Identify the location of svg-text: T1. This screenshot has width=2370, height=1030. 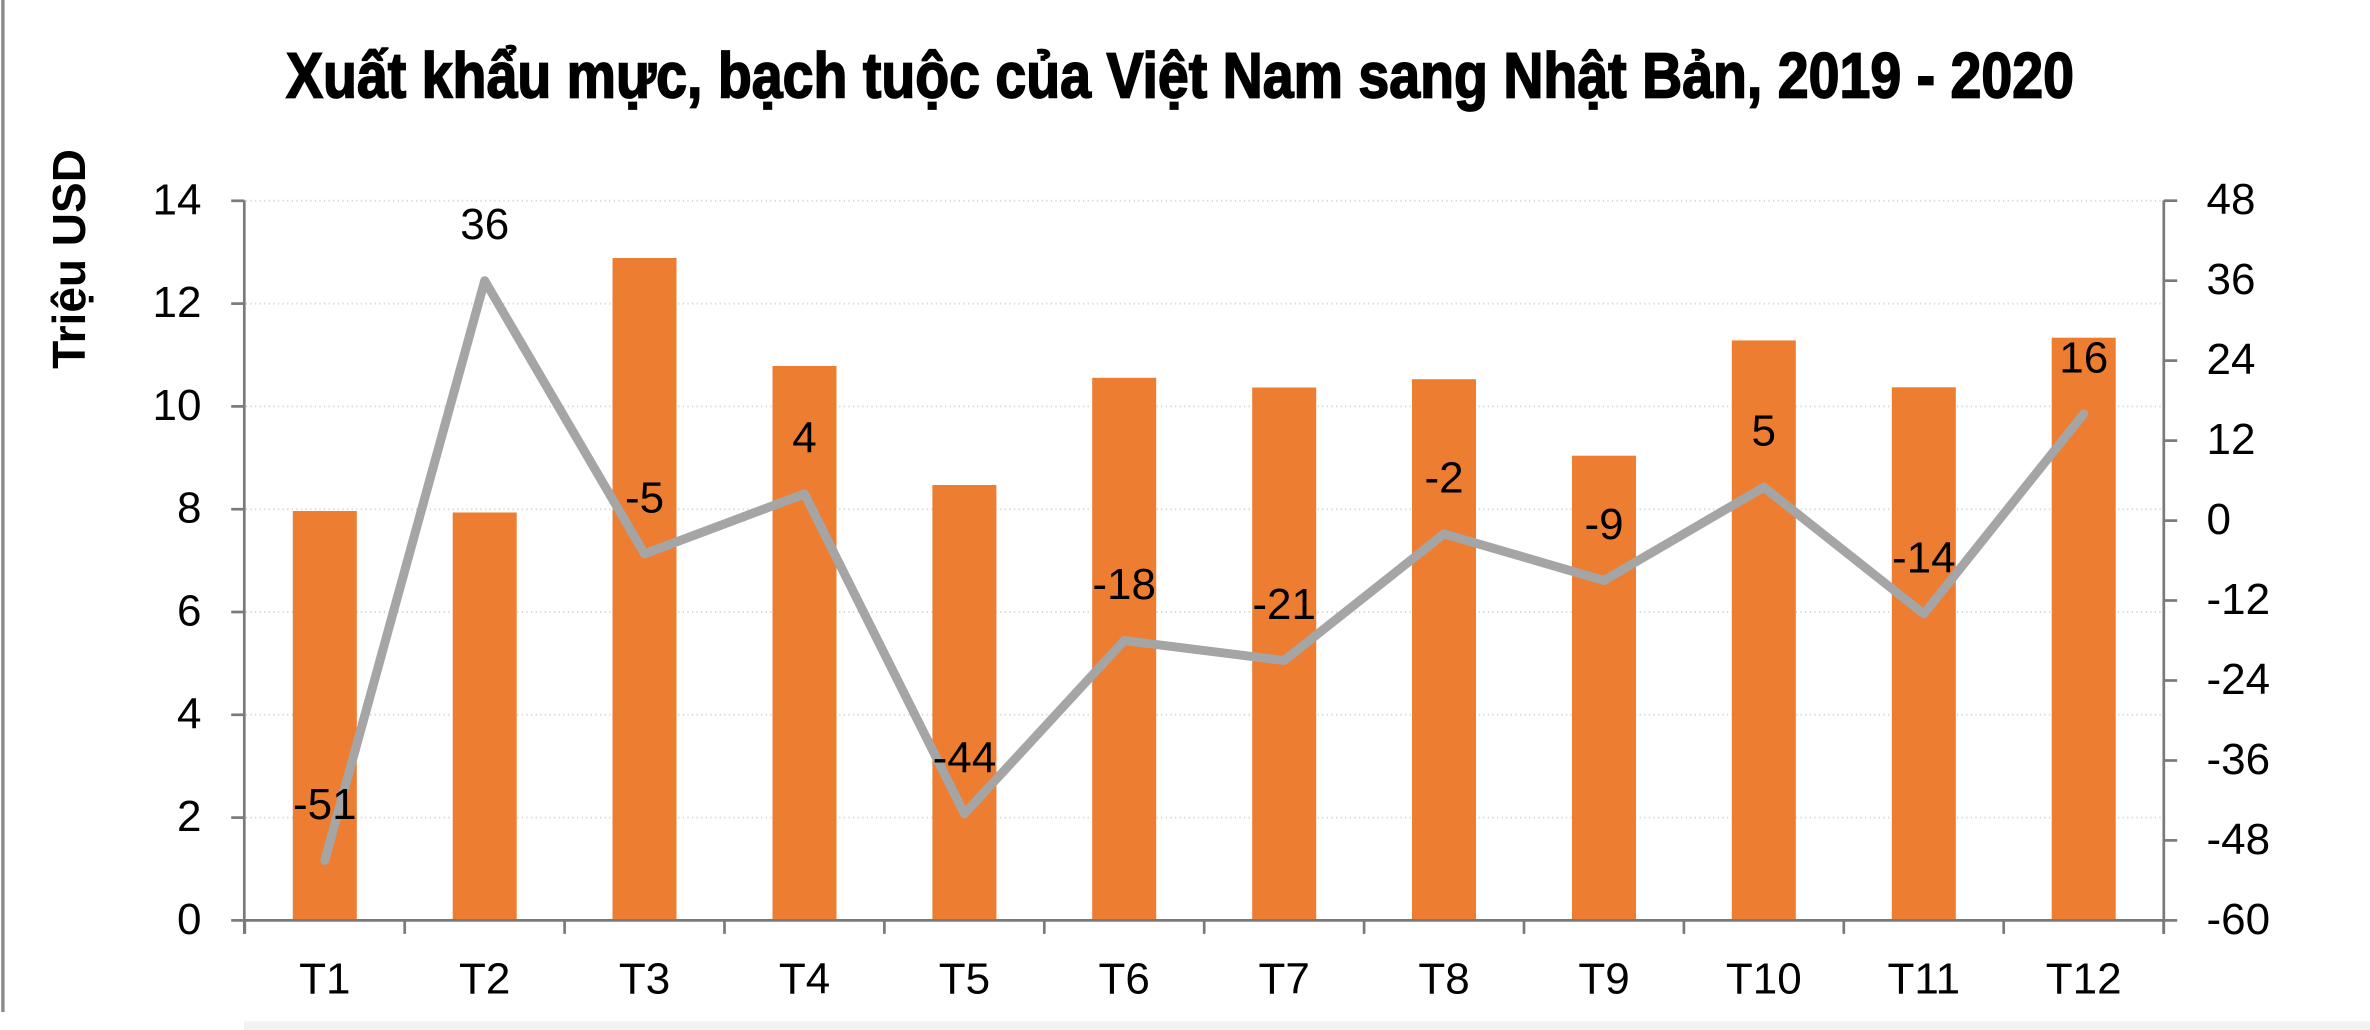
(324, 979).